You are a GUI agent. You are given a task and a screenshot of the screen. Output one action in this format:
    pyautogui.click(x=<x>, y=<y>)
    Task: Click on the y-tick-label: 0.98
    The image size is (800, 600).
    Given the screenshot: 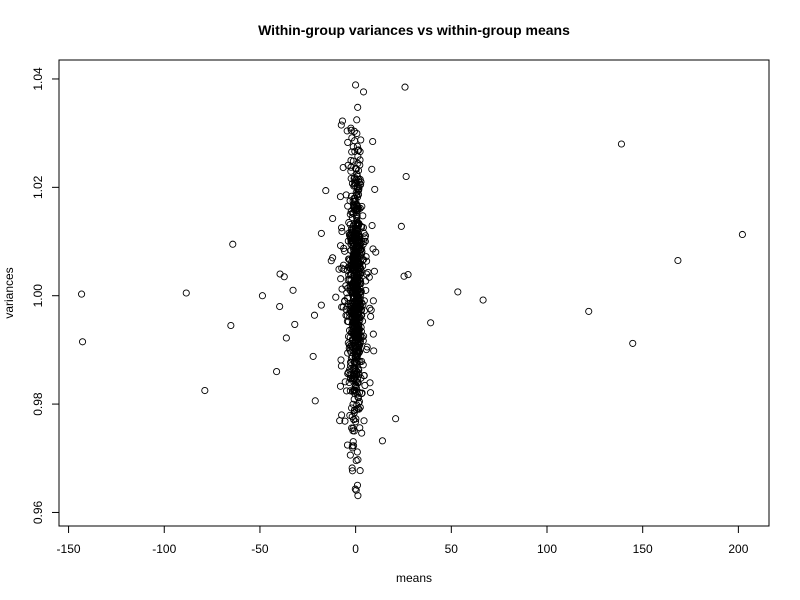 What is the action you would take?
    pyautogui.click(x=38, y=404)
    